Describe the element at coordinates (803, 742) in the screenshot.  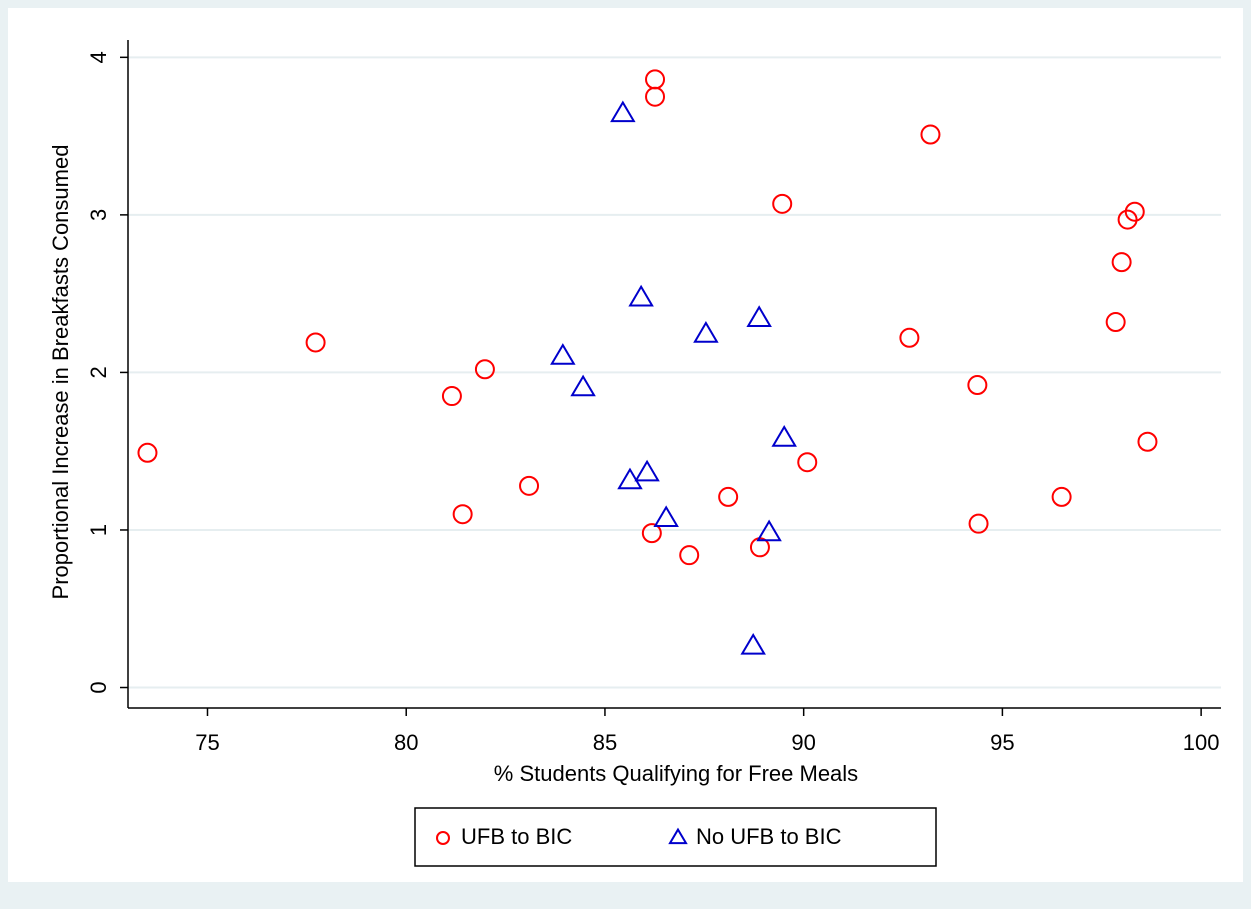
I see `x-tick-label: 90` at that location.